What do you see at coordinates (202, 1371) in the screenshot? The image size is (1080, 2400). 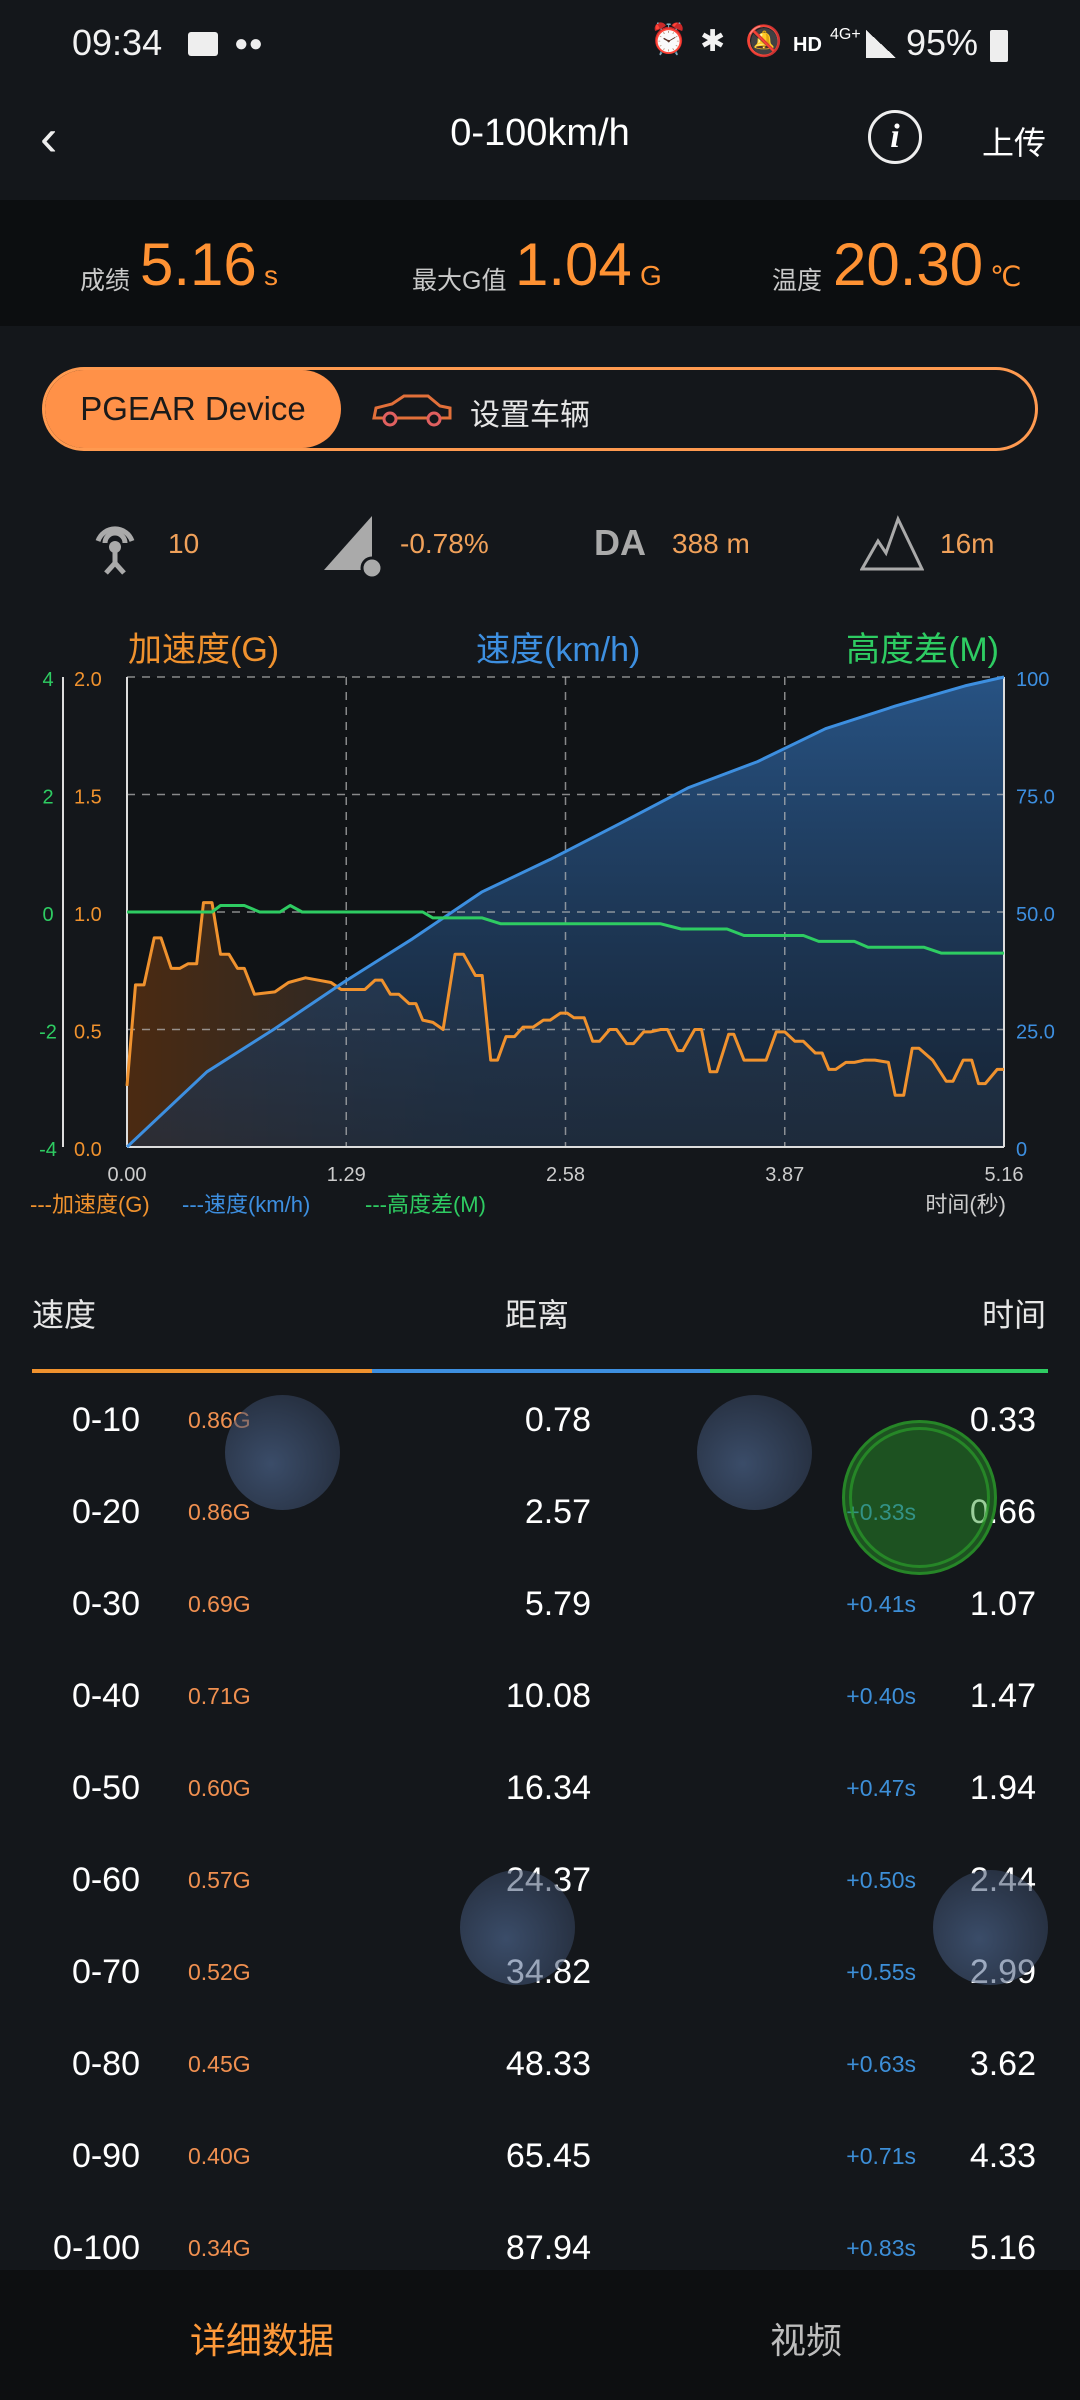 I see `header-divider-orange` at bounding box center [202, 1371].